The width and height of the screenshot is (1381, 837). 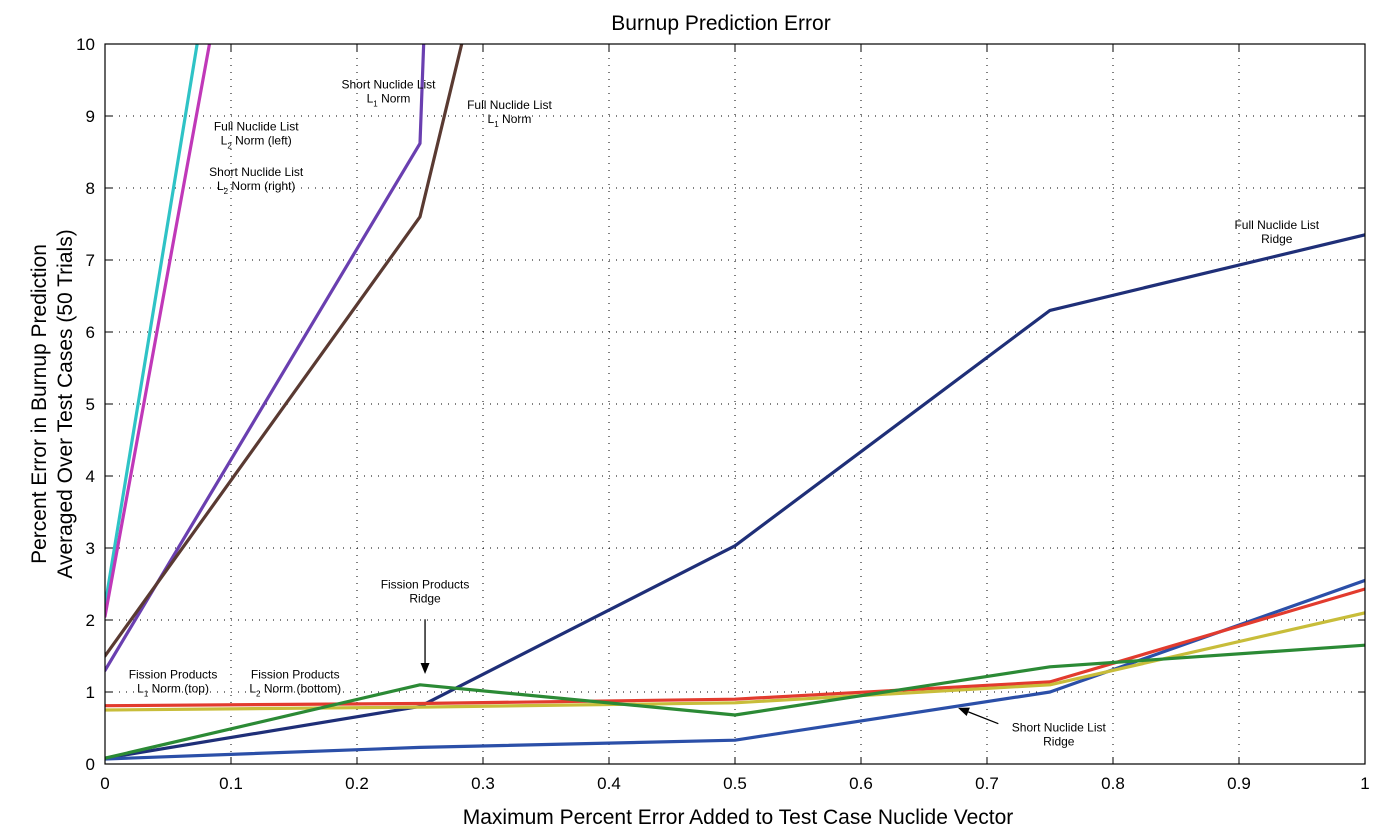 What do you see at coordinates (90, 764) in the screenshot?
I see `y-tick-label: 0` at bounding box center [90, 764].